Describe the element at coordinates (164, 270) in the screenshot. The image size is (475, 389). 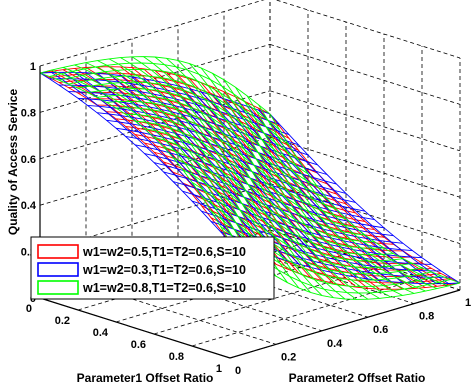
I see `legend-label: w1=w2=0.3,T1=T2=0.6,S=10` at that location.